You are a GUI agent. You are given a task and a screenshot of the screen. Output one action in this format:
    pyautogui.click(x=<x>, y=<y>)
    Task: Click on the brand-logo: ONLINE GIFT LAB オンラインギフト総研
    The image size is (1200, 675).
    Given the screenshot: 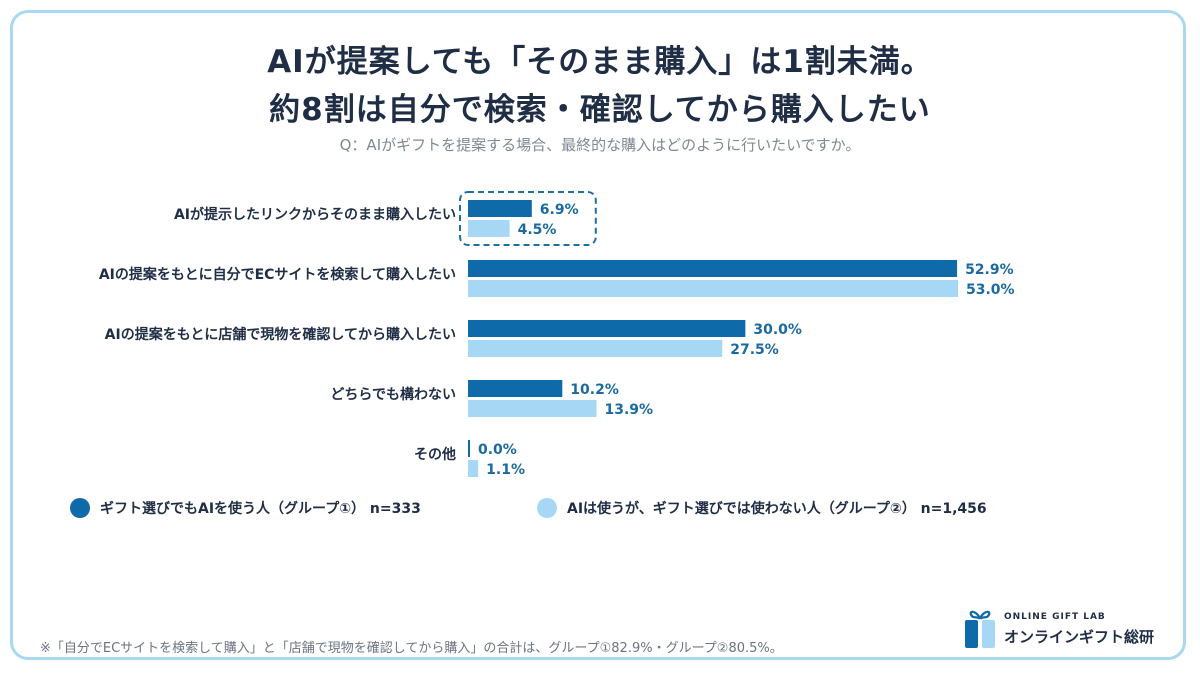 What is the action you would take?
    pyautogui.click(x=1067, y=629)
    